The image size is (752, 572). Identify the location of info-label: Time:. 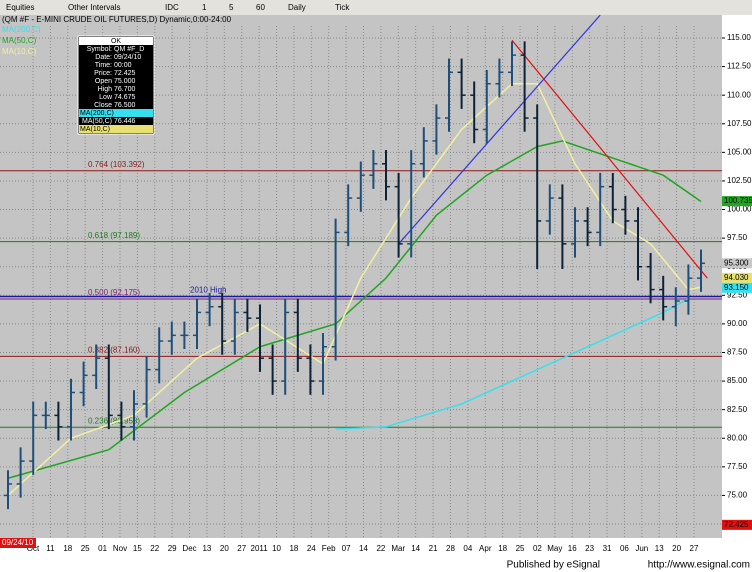
(103, 65).